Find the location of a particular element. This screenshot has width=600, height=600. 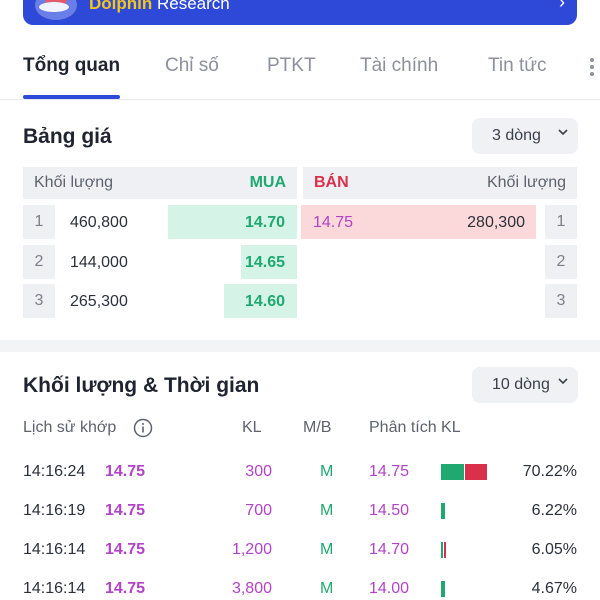

sell-header: BÁN is located at coordinates (331, 182).